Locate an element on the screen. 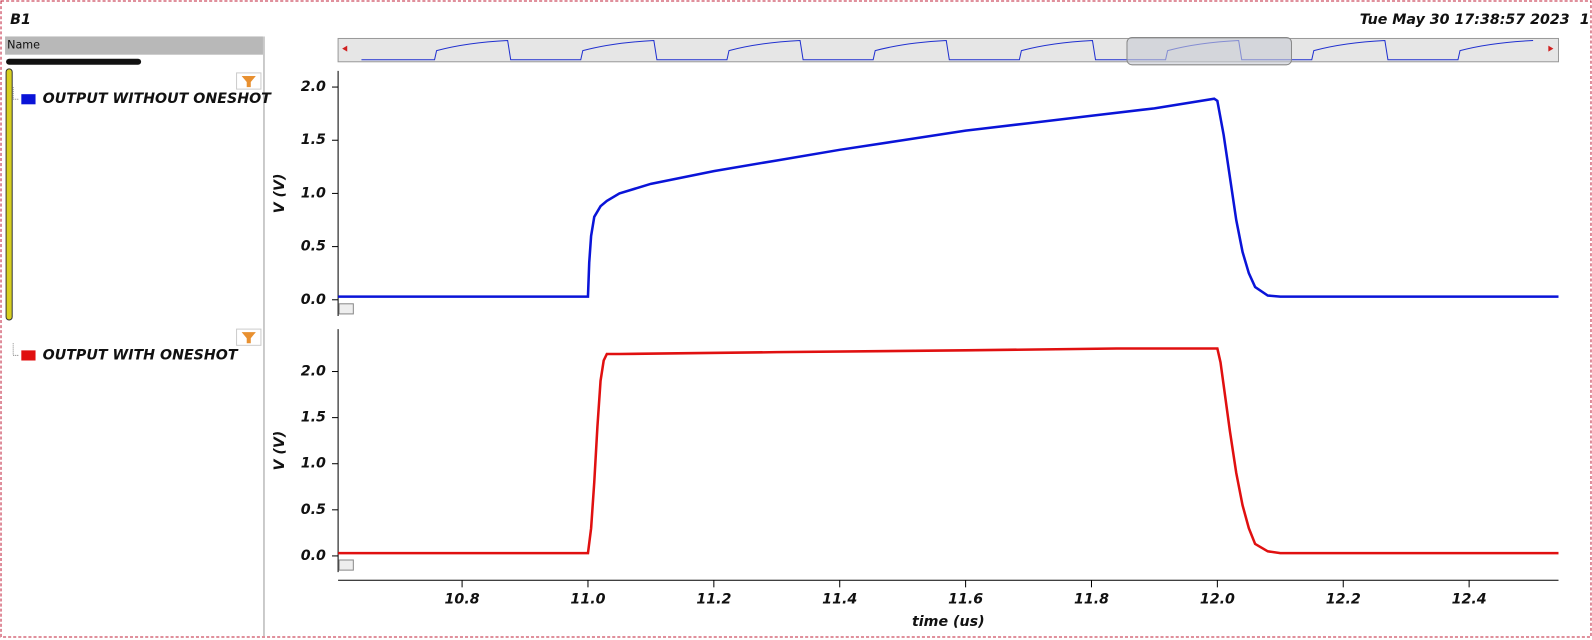 This screenshot has width=1592, height=640. x-tick-label: 12.4 is located at coordinates (1469, 600).